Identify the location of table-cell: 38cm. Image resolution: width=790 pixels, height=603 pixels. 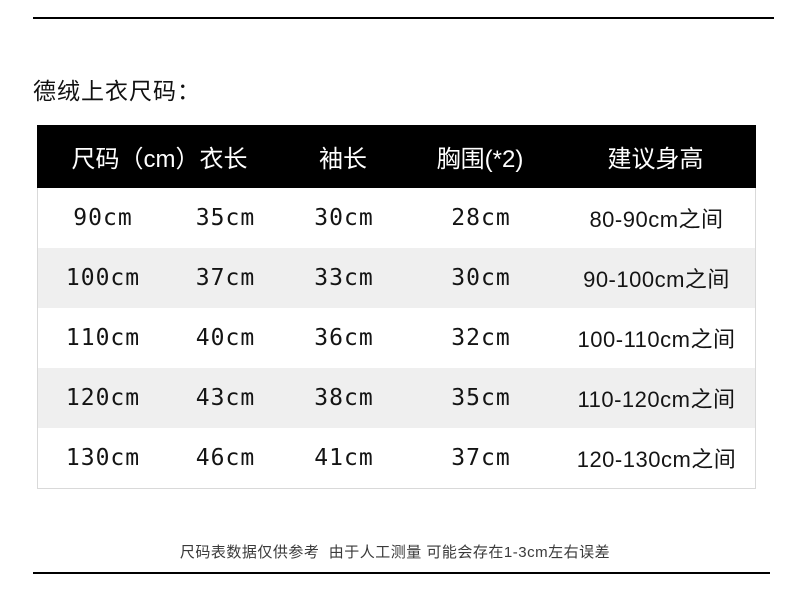
(344, 398).